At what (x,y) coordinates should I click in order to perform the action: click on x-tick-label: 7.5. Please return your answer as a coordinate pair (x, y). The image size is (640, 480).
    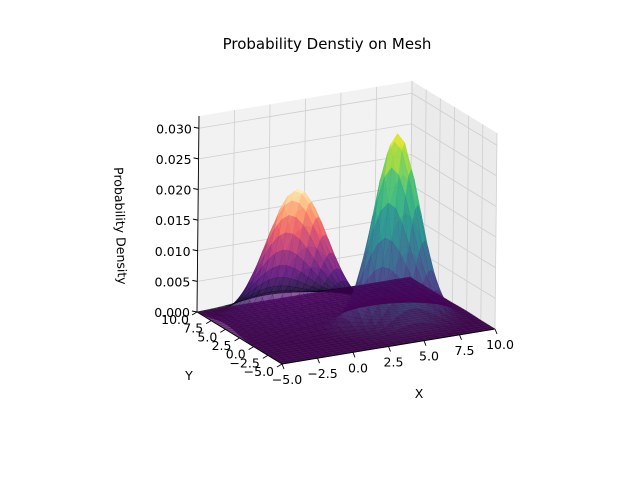
    Looking at the image, I should click on (465, 350).